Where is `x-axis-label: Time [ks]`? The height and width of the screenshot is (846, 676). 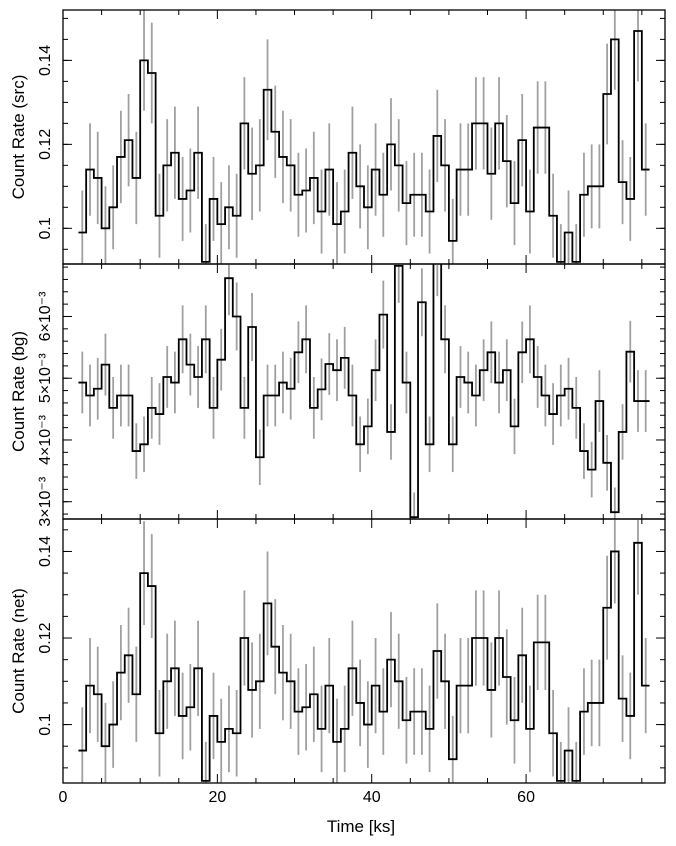
x-axis-label: Time [ks] is located at coordinates (361, 826).